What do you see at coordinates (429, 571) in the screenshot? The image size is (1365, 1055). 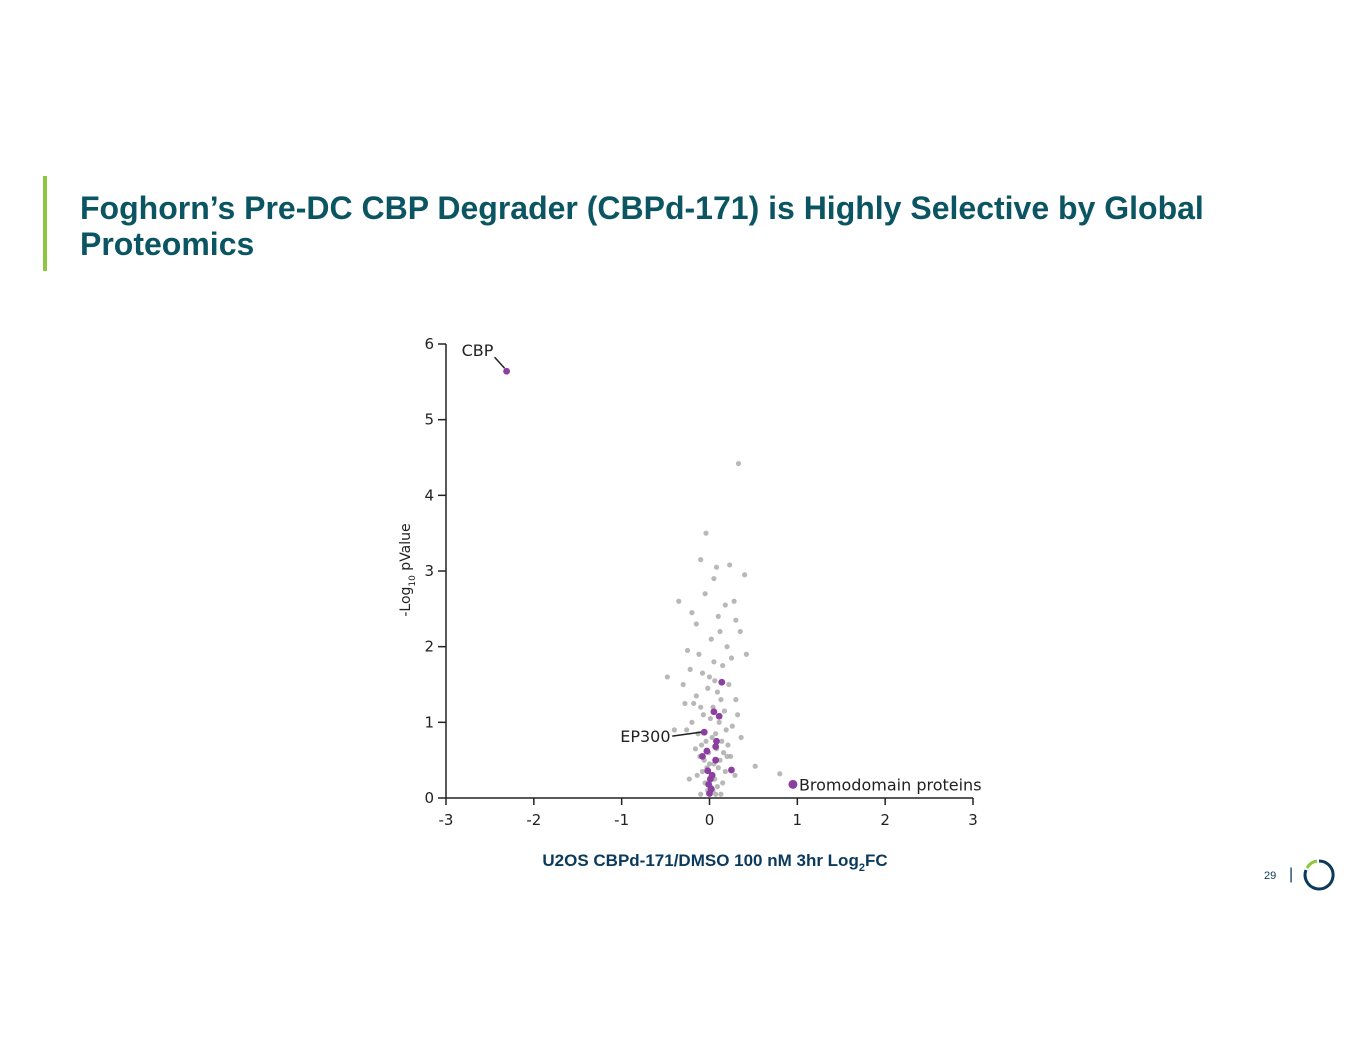 I see `y-tick-label: 3` at bounding box center [429, 571].